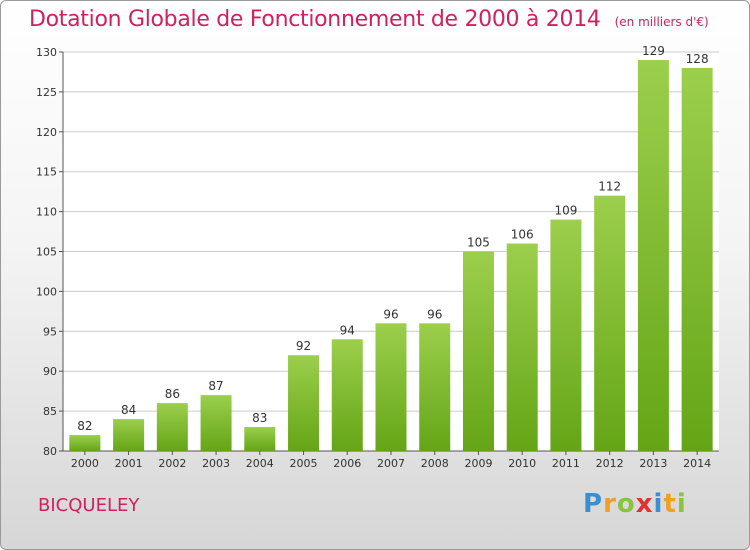 This screenshot has height=550, width=750. Describe the element at coordinates (593, 504) in the screenshot. I see `logo-letter: P` at that location.